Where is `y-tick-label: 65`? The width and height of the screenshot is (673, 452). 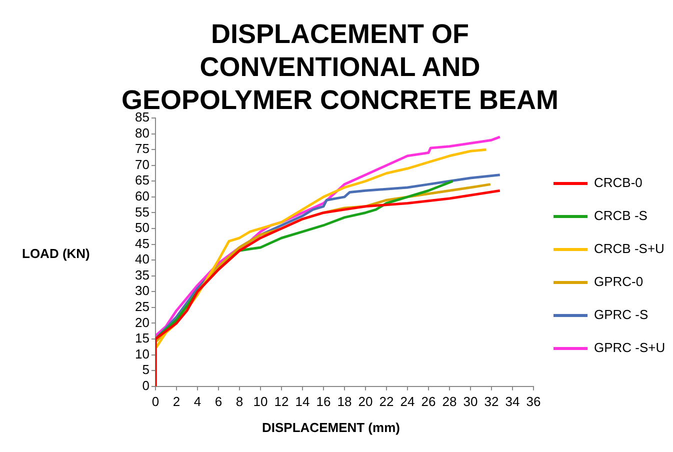 y-tick-label: 65 is located at coordinates (142, 180).